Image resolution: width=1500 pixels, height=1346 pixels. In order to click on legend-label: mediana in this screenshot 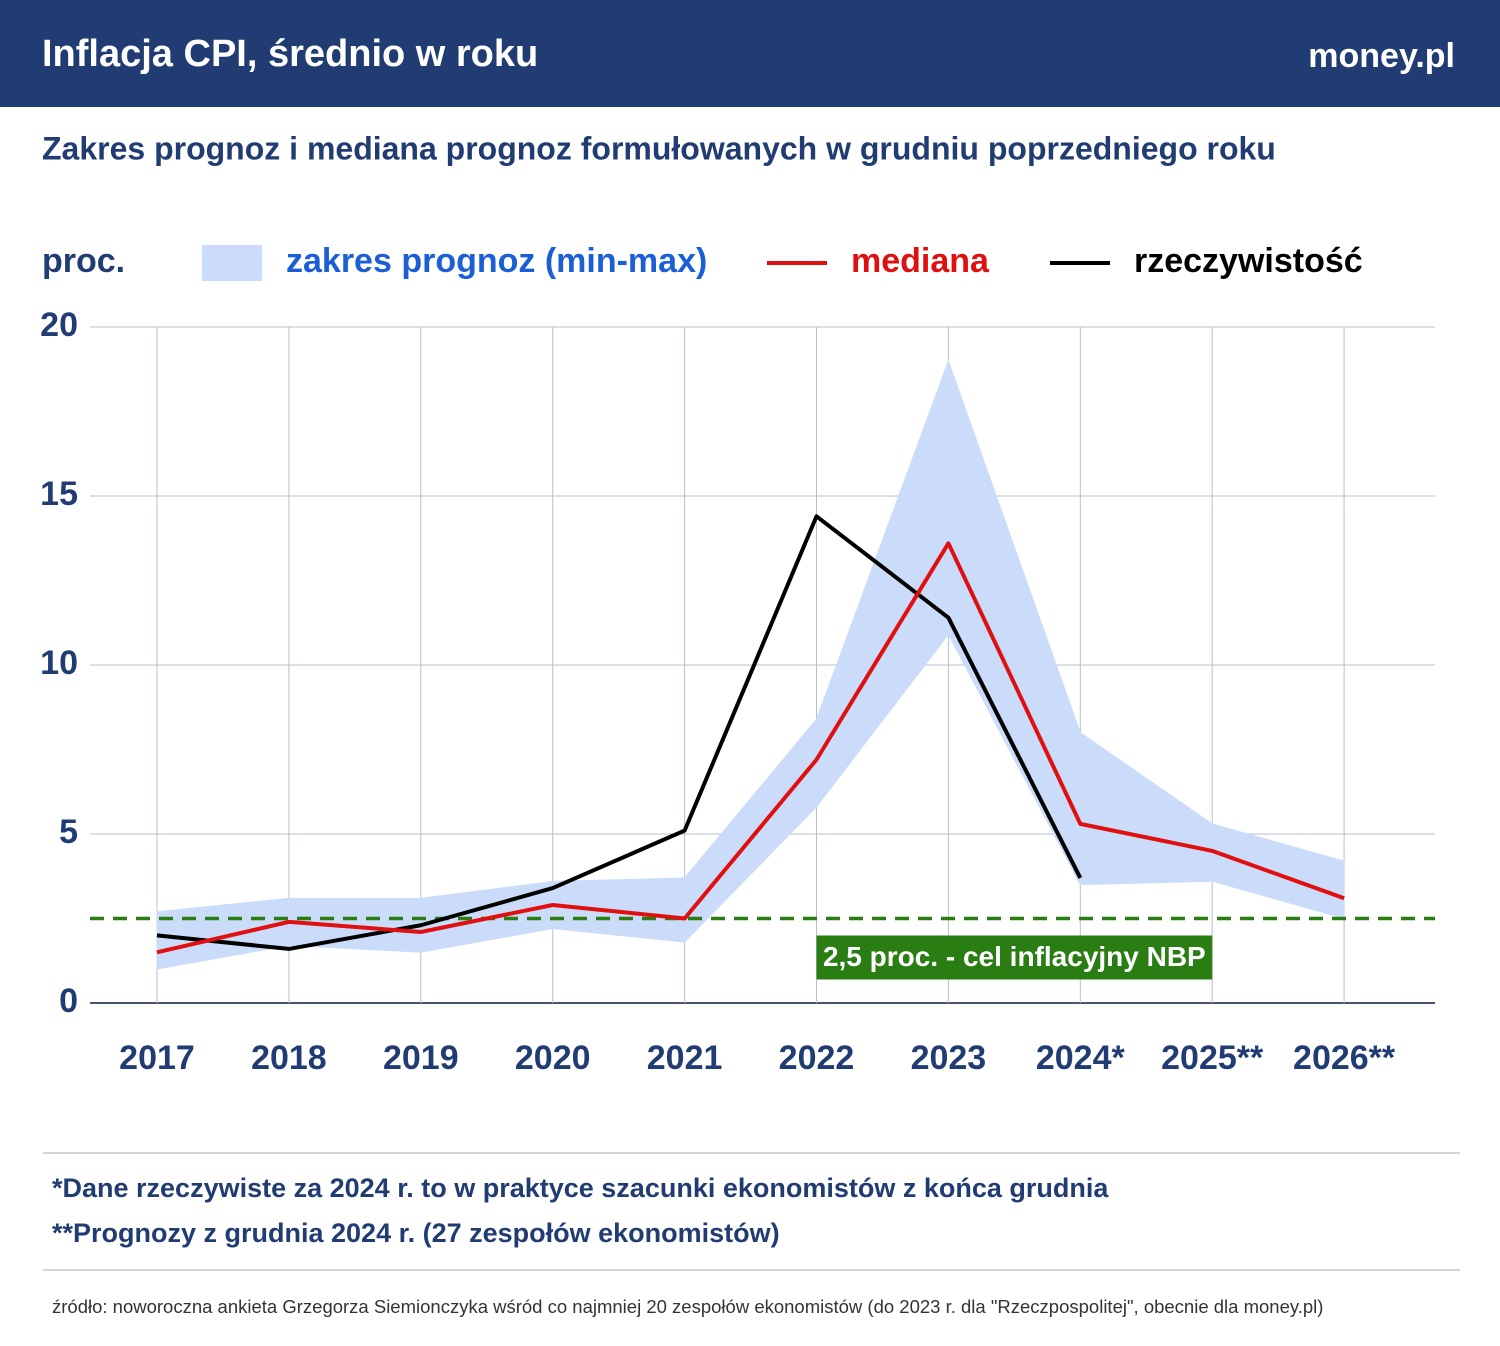, I will do `click(920, 261)`.